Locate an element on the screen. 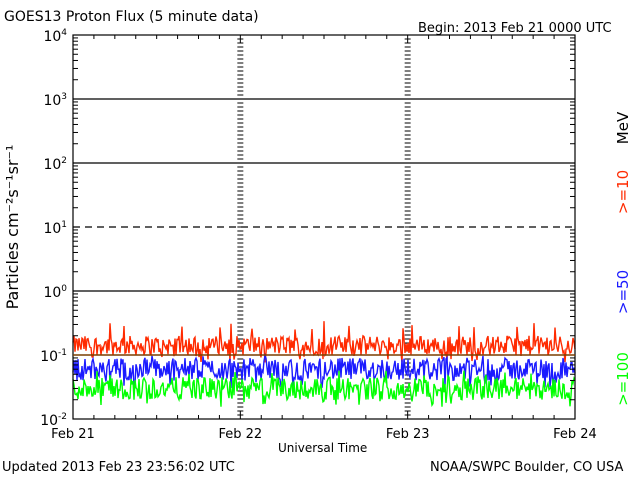 The width and height of the screenshot is (640, 480). legend-label: >=50 is located at coordinates (623, 292).